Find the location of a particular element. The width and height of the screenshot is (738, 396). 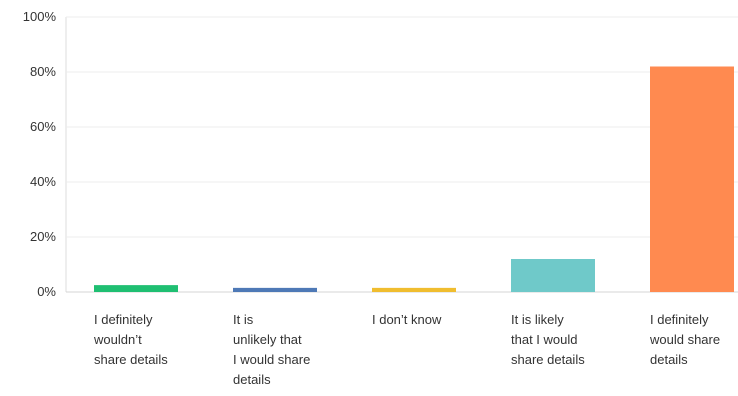

x-tick-label-line: I would share is located at coordinates (271, 359).